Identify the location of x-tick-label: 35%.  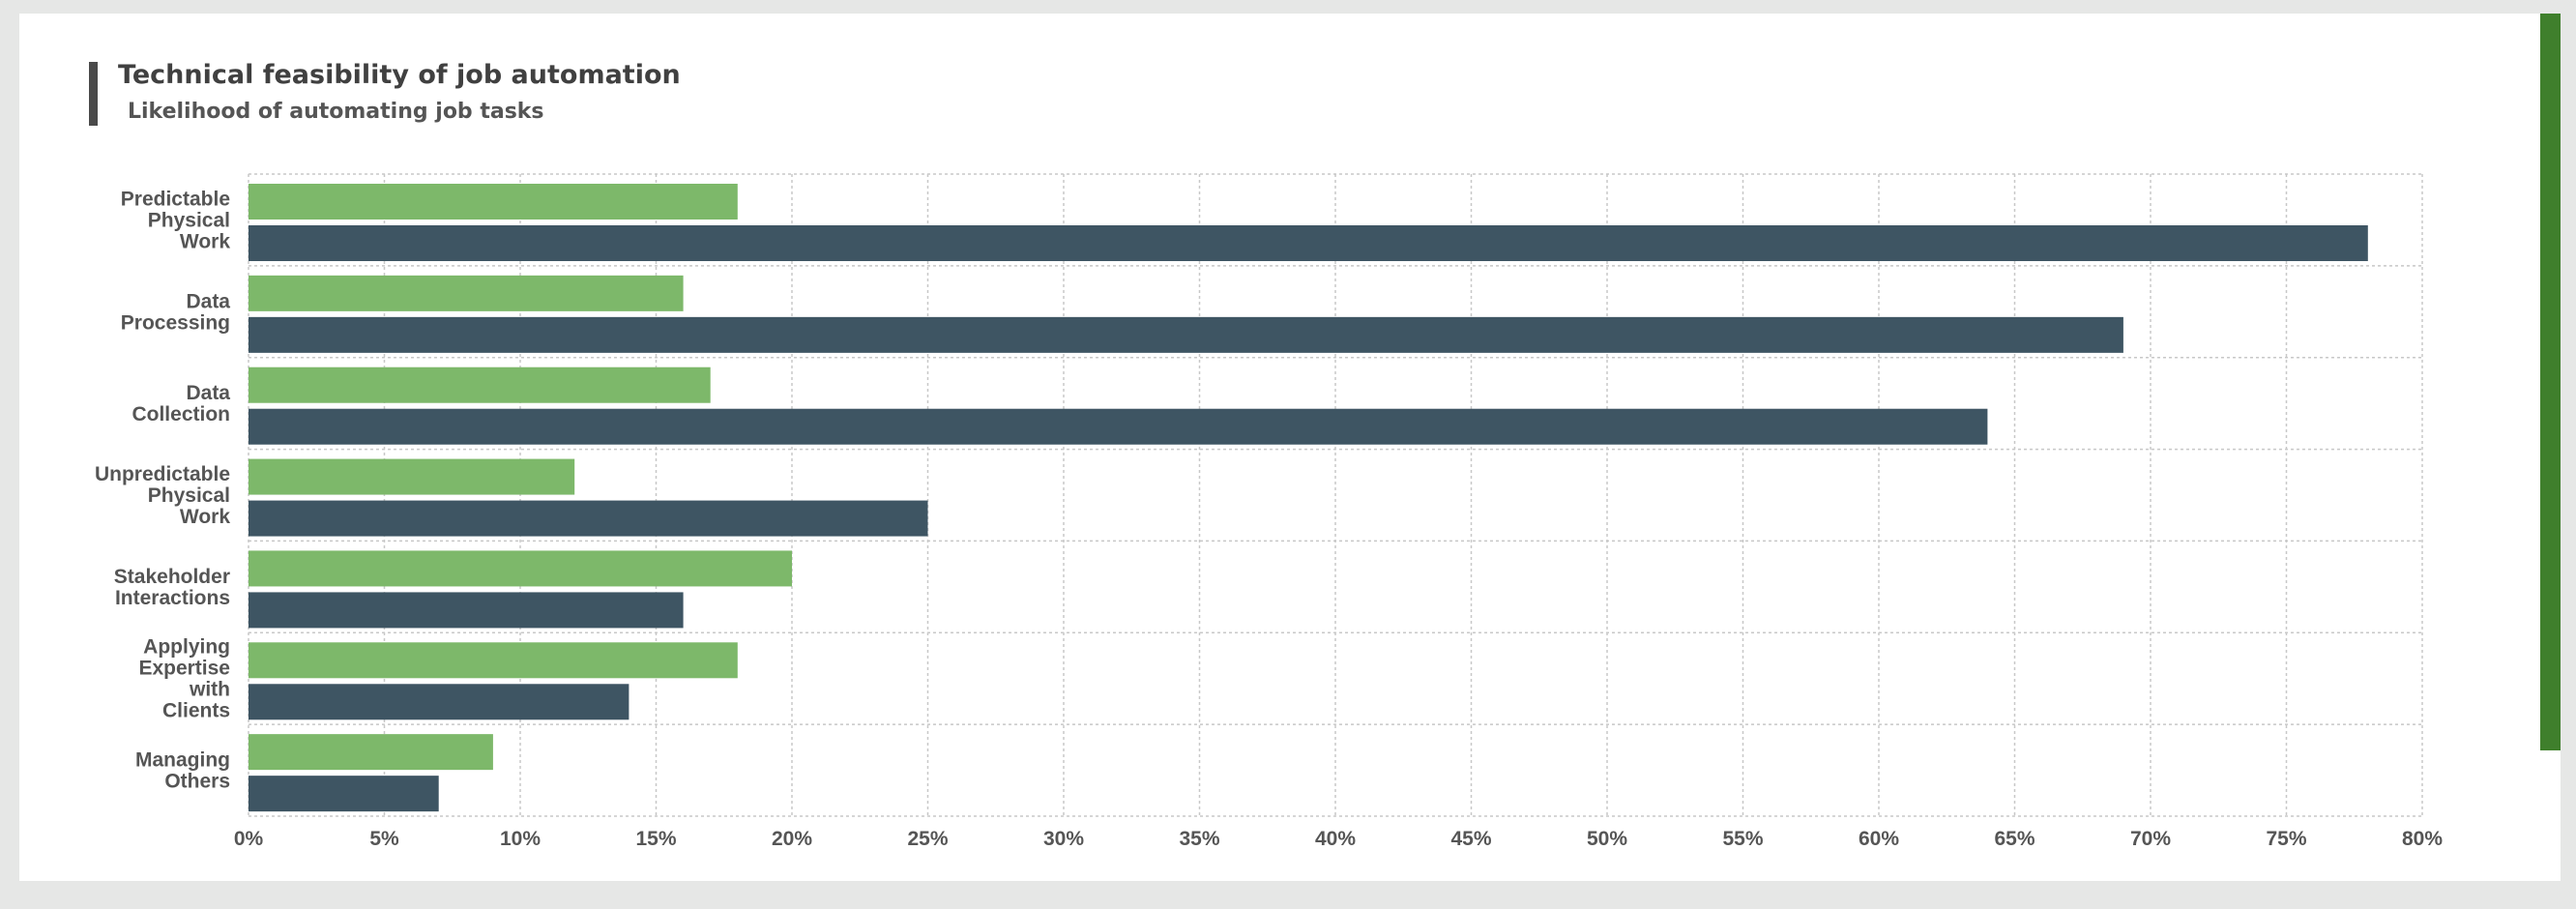
(1199, 839).